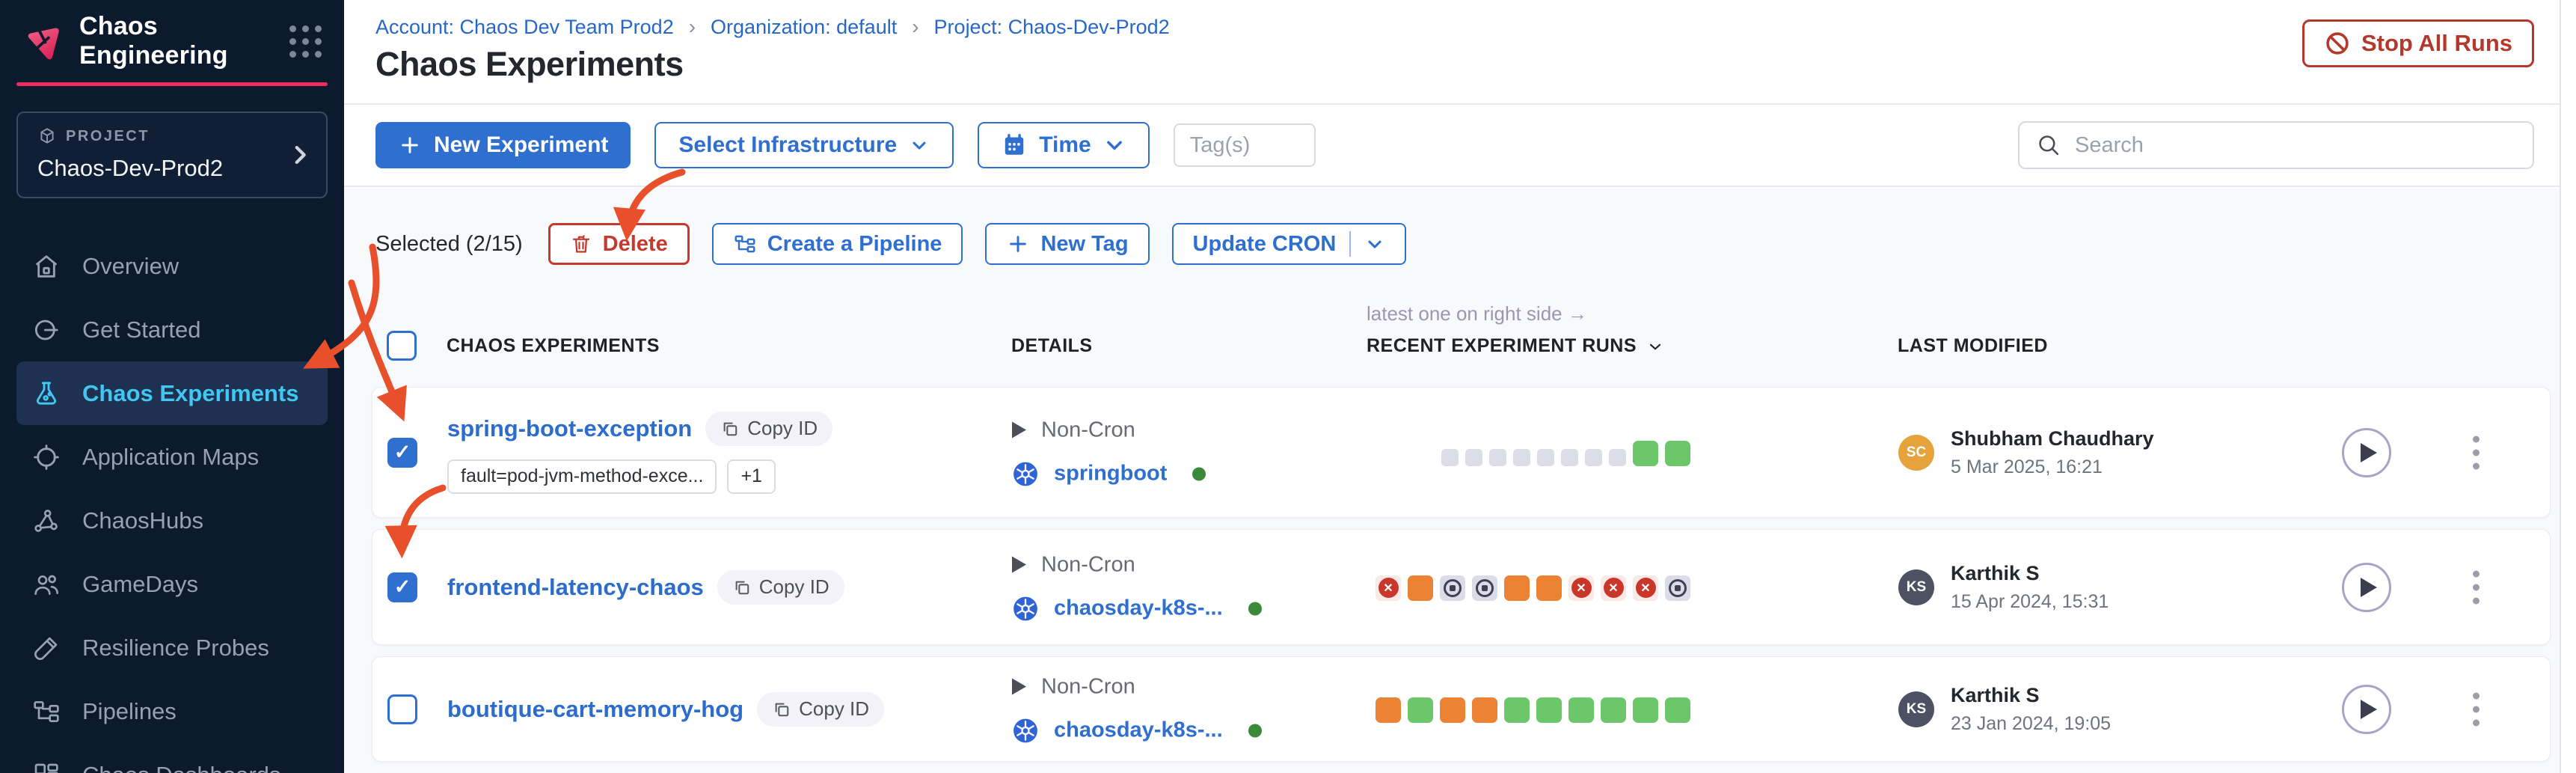  Describe the element at coordinates (1477, 313) in the screenshot. I see `runs-order-note: latest one on right side →` at that location.